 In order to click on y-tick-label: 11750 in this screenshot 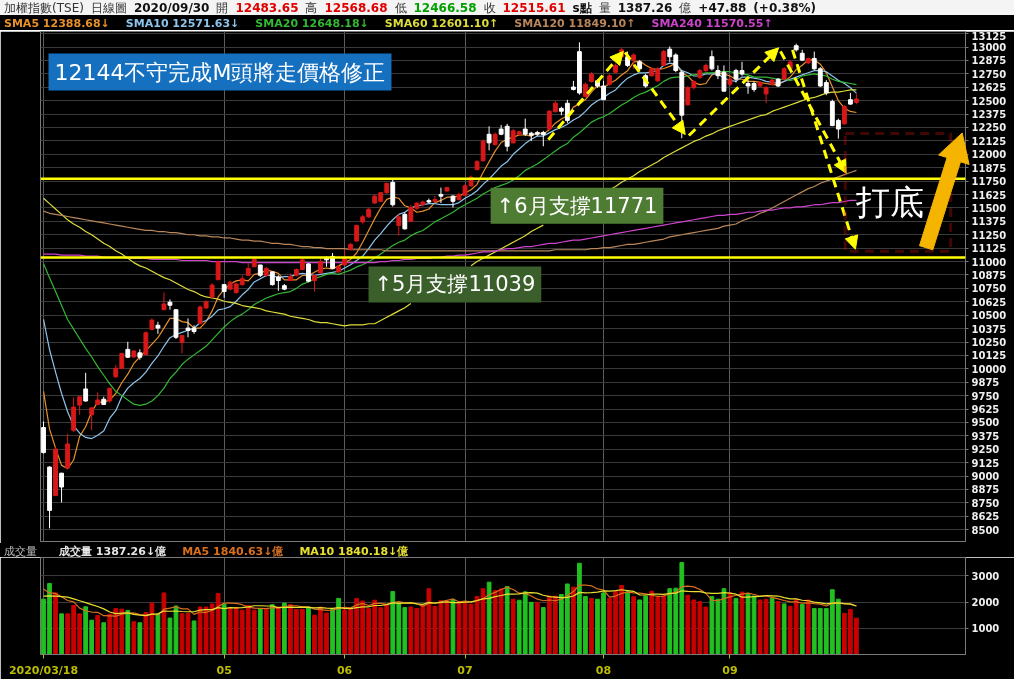, I will do `click(989, 182)`.